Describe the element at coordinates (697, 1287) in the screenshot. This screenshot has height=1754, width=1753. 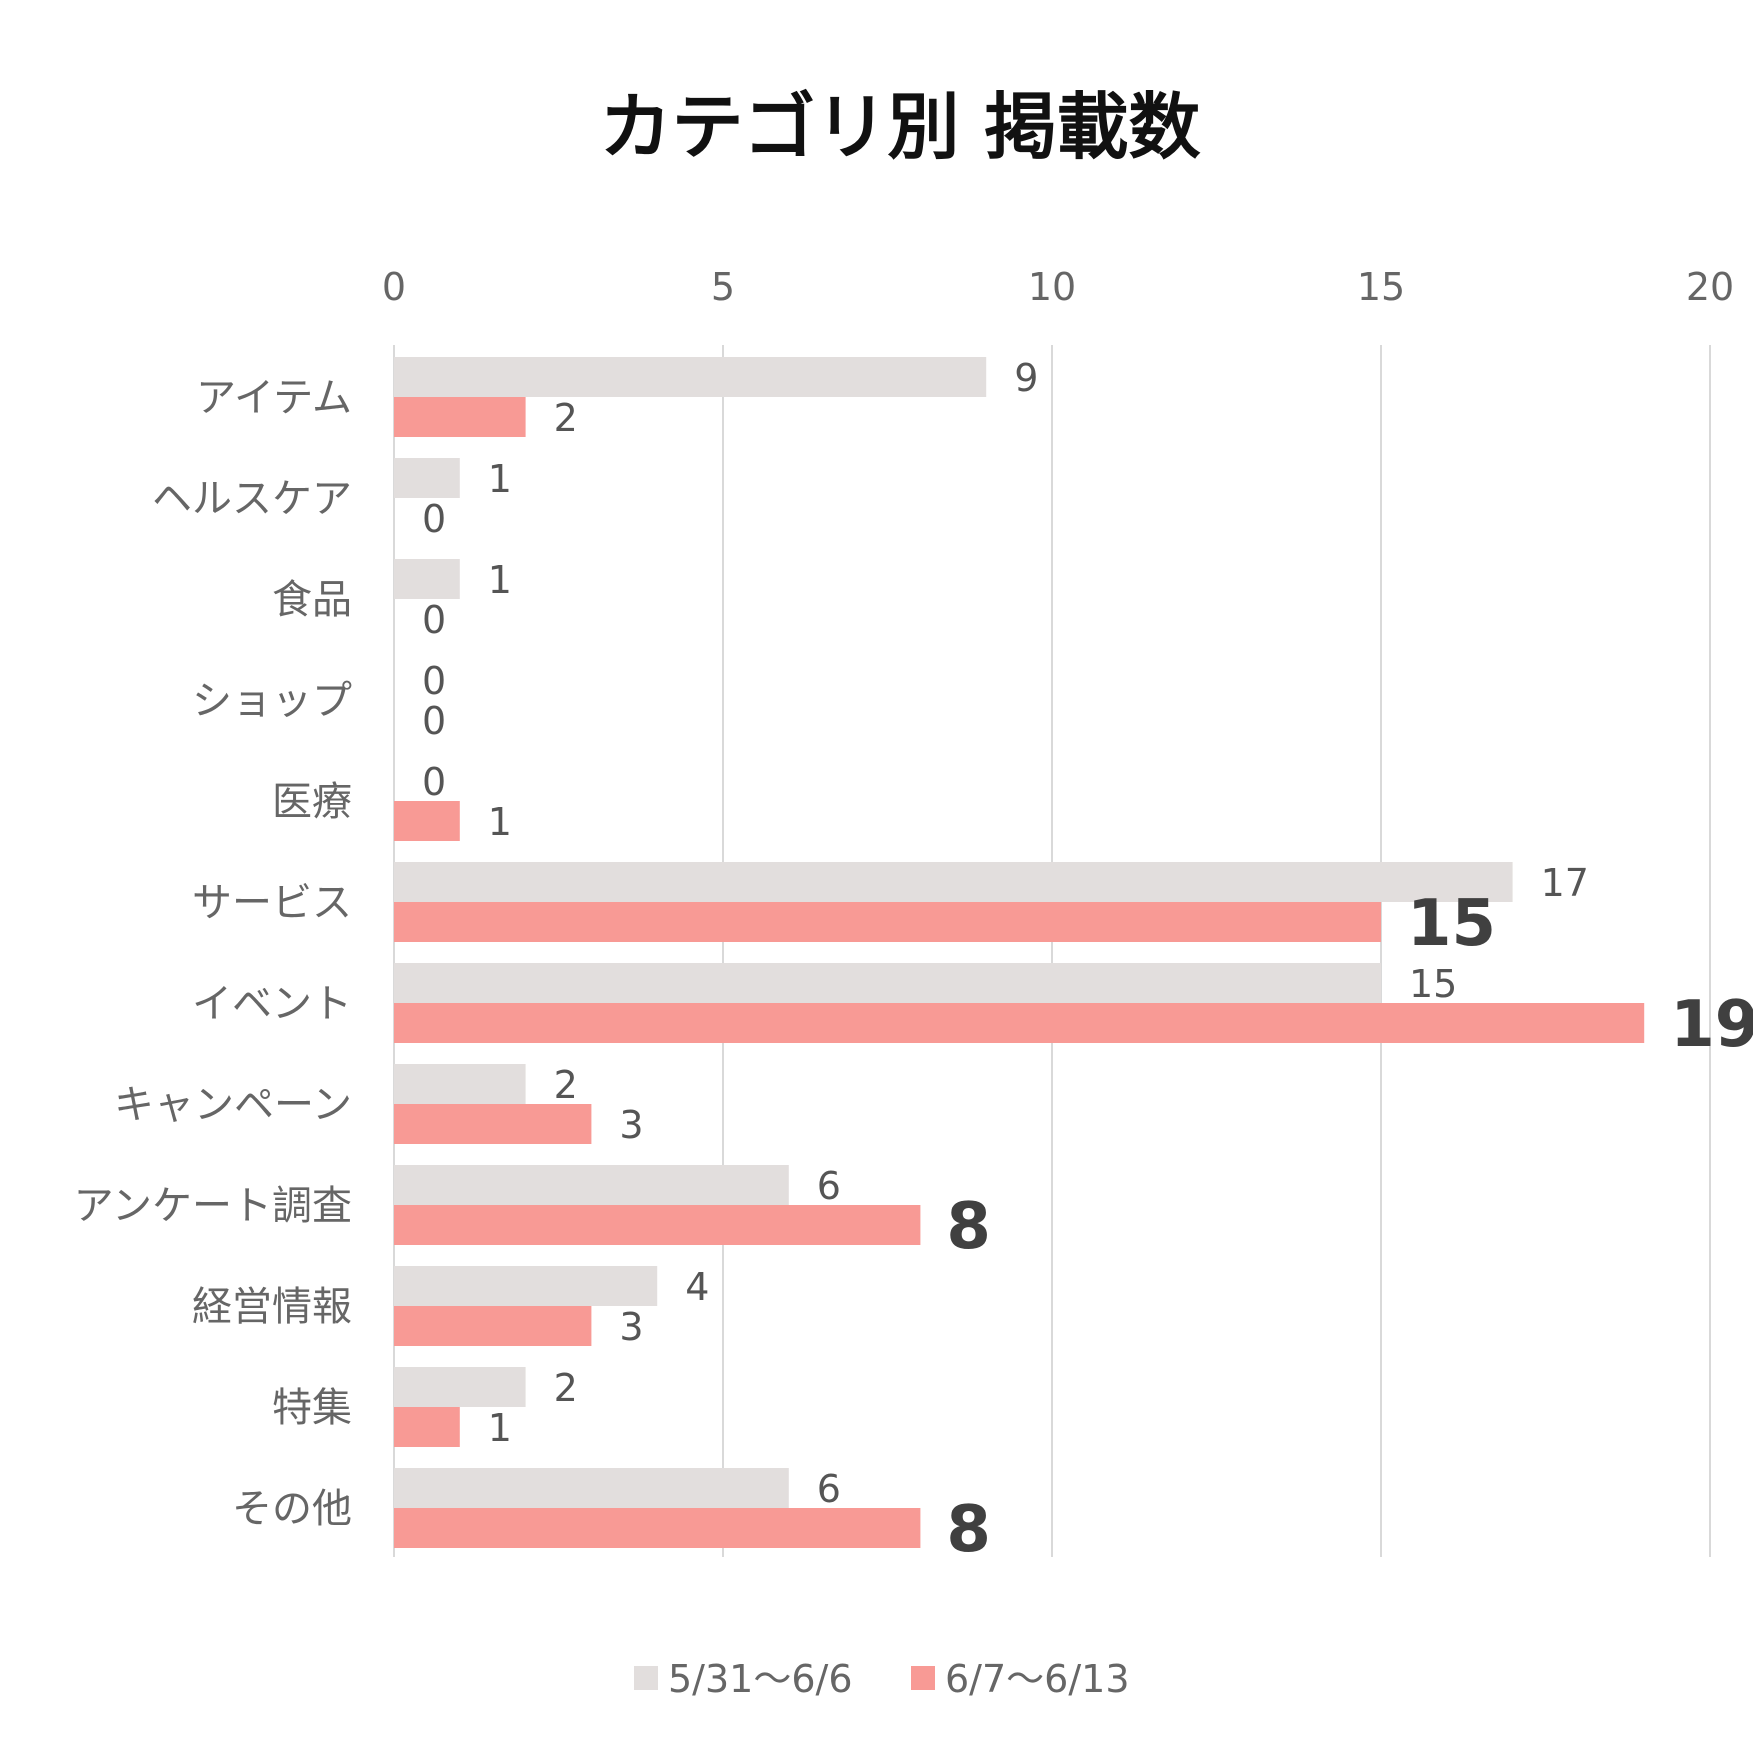
I see `data-label-series0-9: 4` at that location.